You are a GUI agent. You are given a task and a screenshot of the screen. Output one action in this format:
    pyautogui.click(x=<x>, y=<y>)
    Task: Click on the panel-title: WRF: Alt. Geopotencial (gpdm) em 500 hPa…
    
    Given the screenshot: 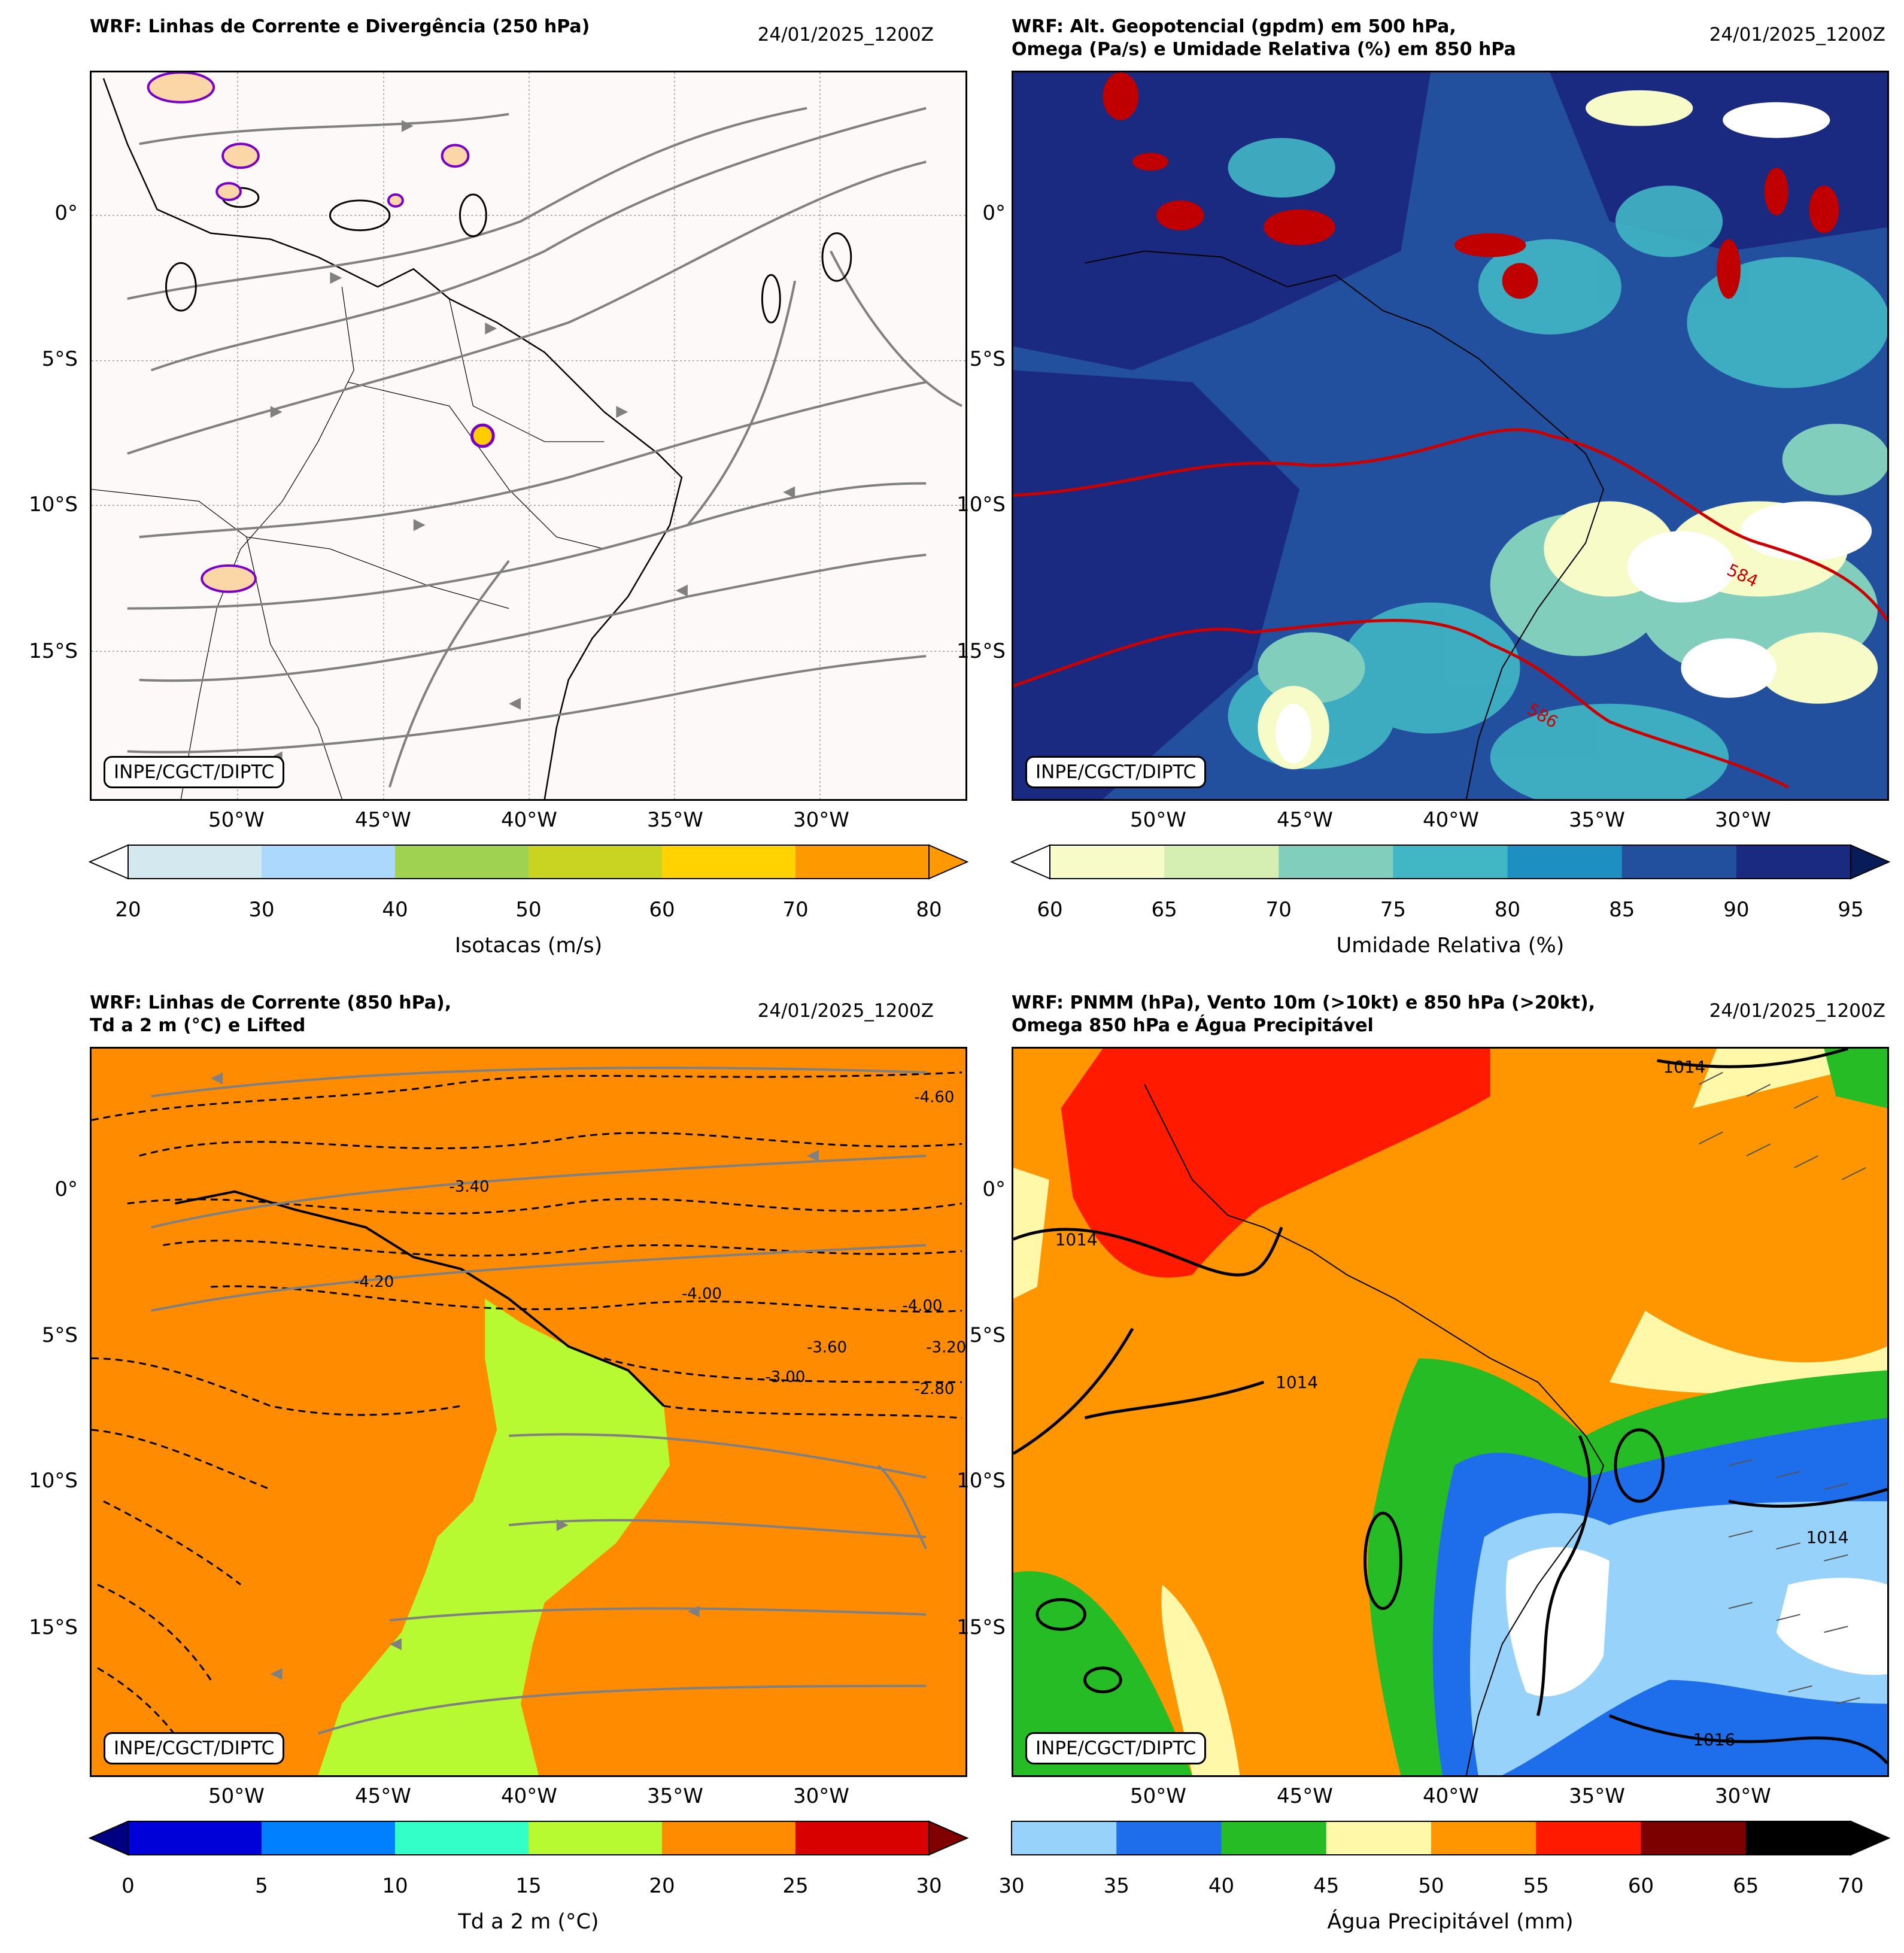 What is the action you would take?
    pyautogui.click(x=1264, y=38)
    